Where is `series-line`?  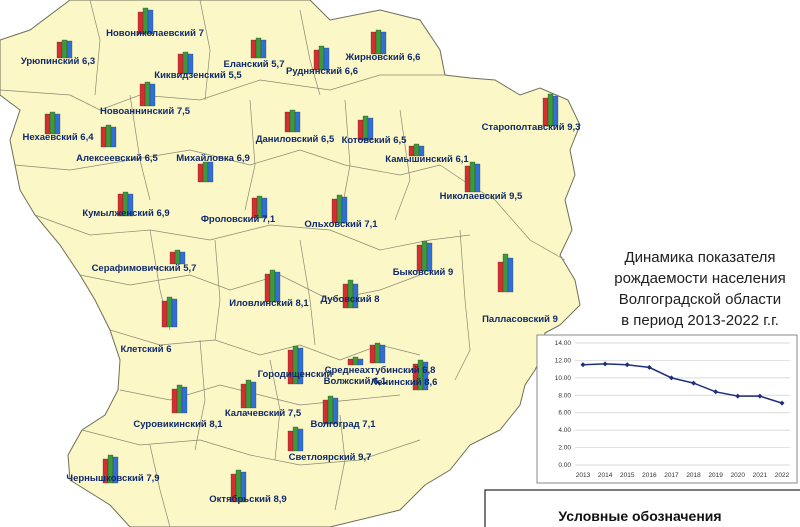
series-line is located at coordinates (682, 383).